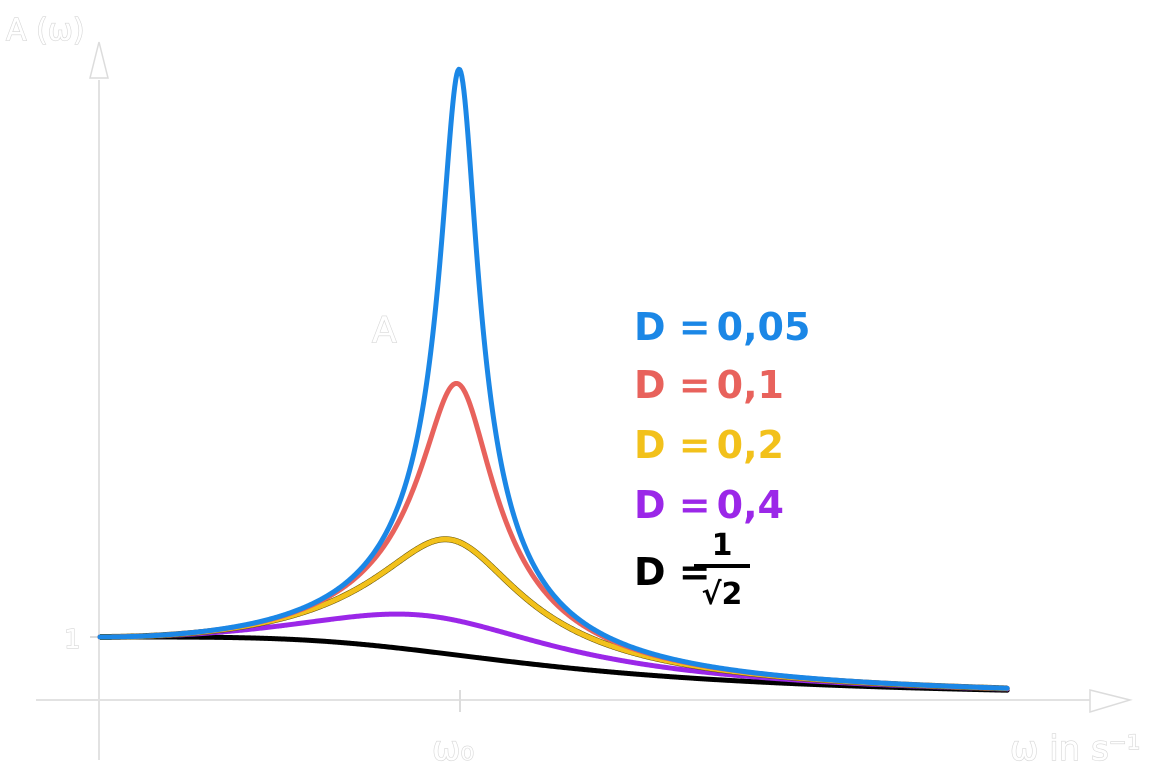  Describe the element at coordinates (750, 445) in the screenshot. I see `legend-value: 0,2` at that location.